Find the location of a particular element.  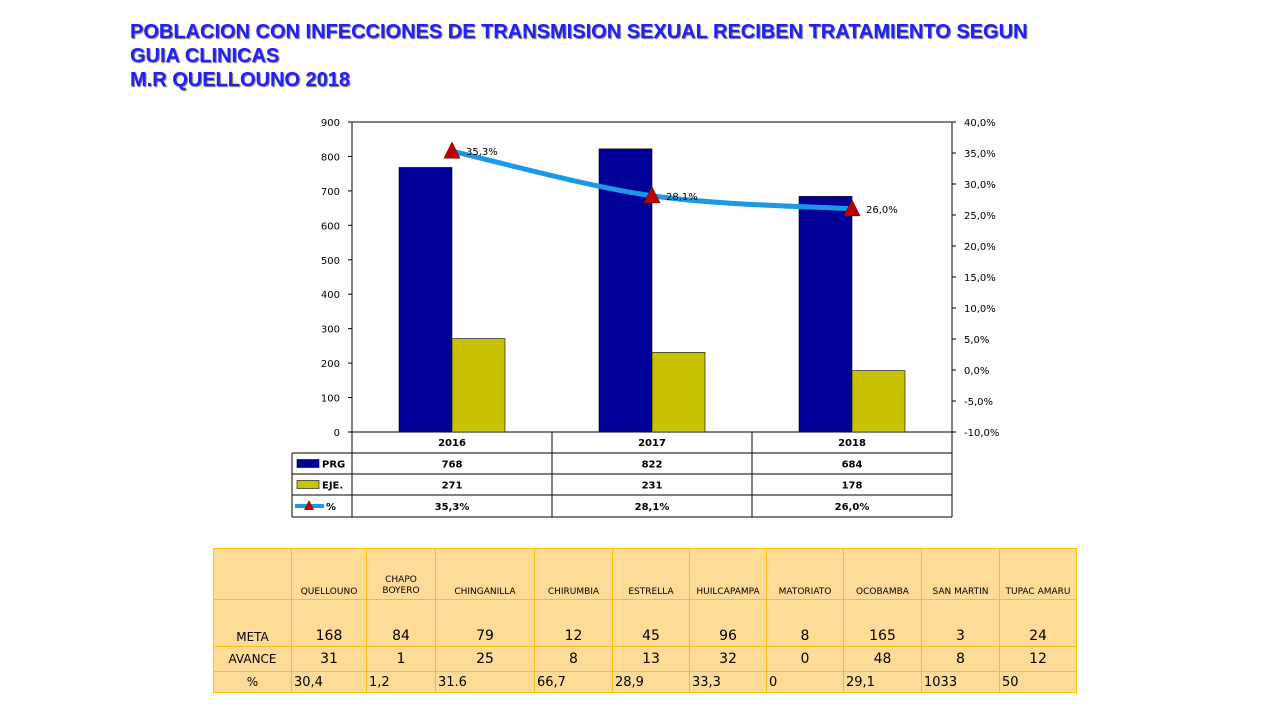

y-tick-label: 100 is located at coordinates (330, 399).